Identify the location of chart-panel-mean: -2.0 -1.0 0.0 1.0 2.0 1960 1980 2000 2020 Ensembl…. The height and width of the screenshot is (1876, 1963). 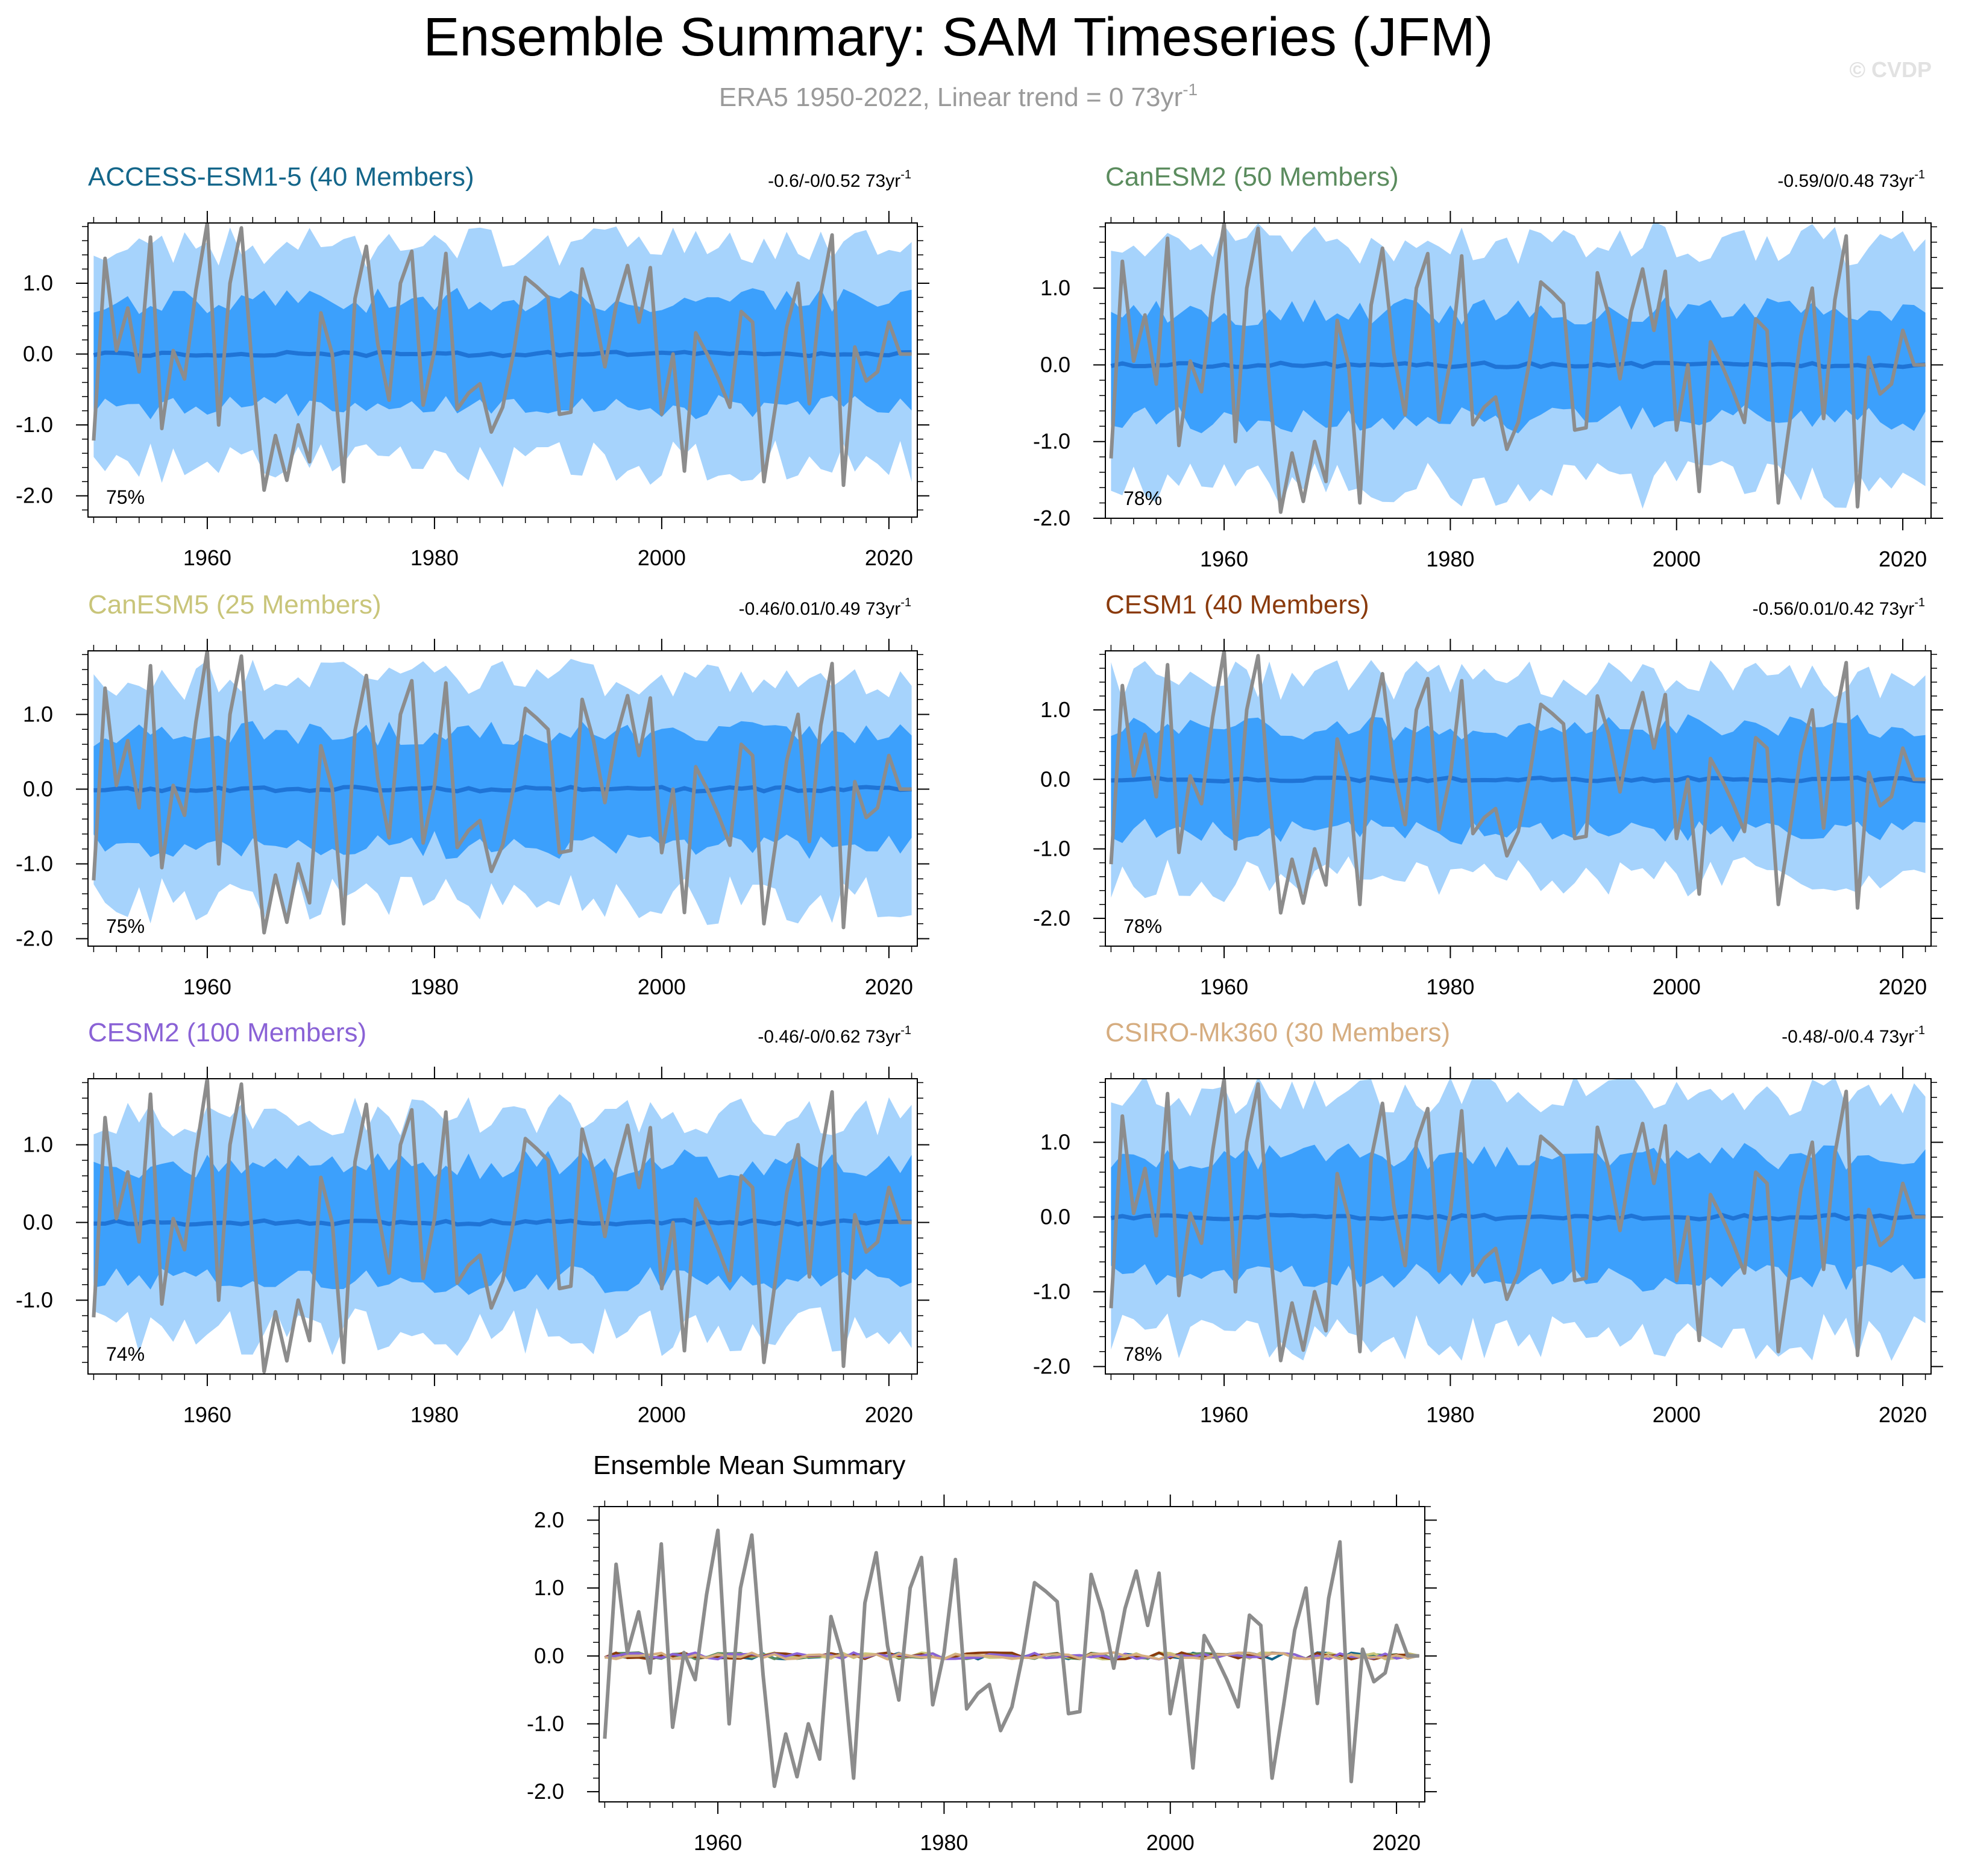
(982, 1653).